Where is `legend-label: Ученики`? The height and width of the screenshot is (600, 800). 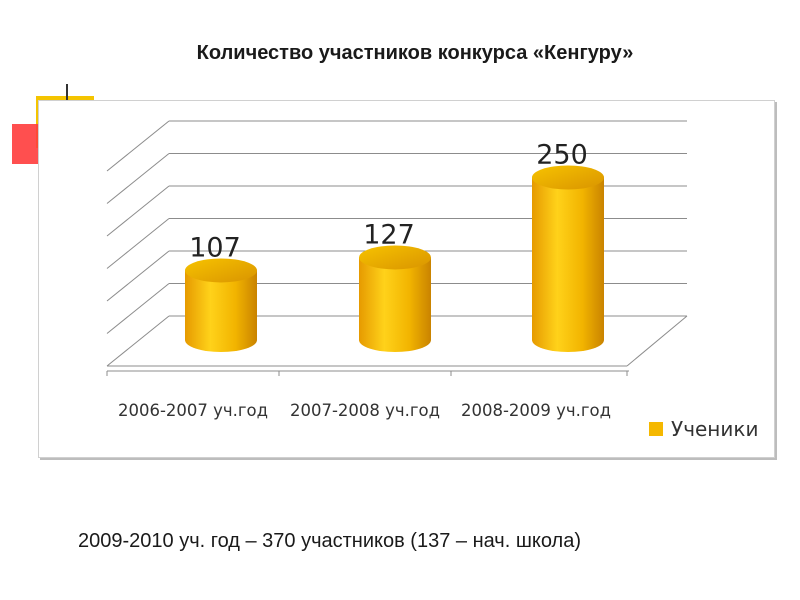
legend-label: Ученики is located at coordinates (714, 429).